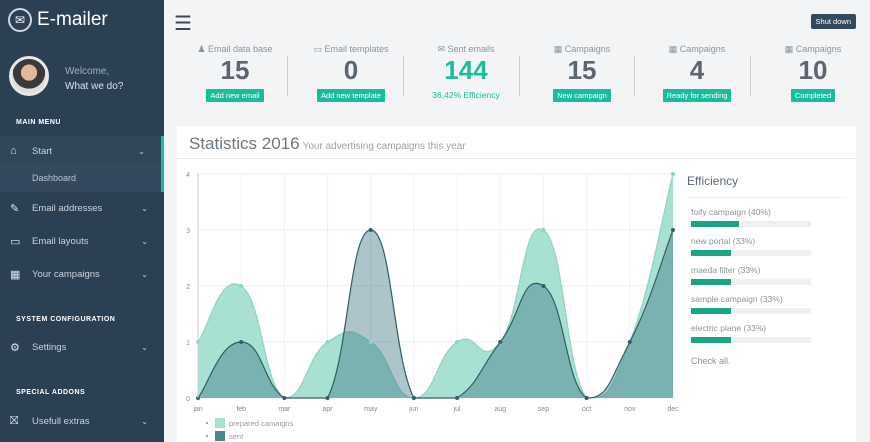 This screenshot has height=442, width=870. Describe the element at coordinates (517, 20) in the screenshot. I see `topbar: ☰ Shut down` at that location.